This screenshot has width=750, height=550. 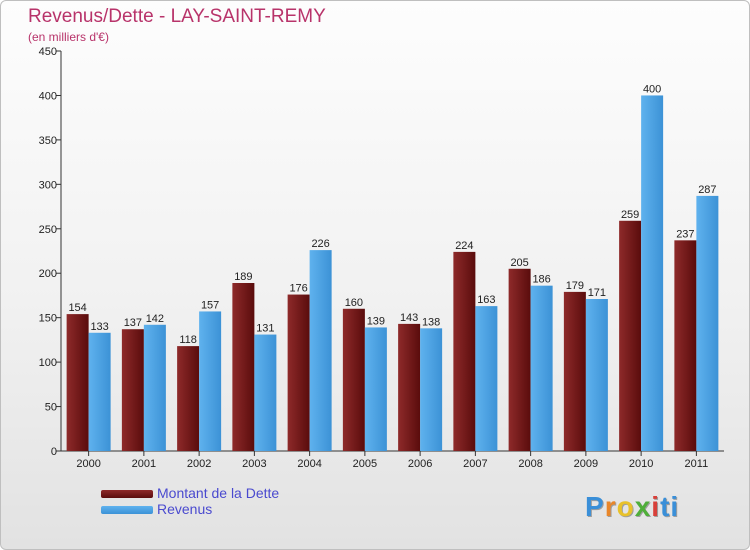 I want to click on y-tick-label: 100, so click(x=48, y=363).